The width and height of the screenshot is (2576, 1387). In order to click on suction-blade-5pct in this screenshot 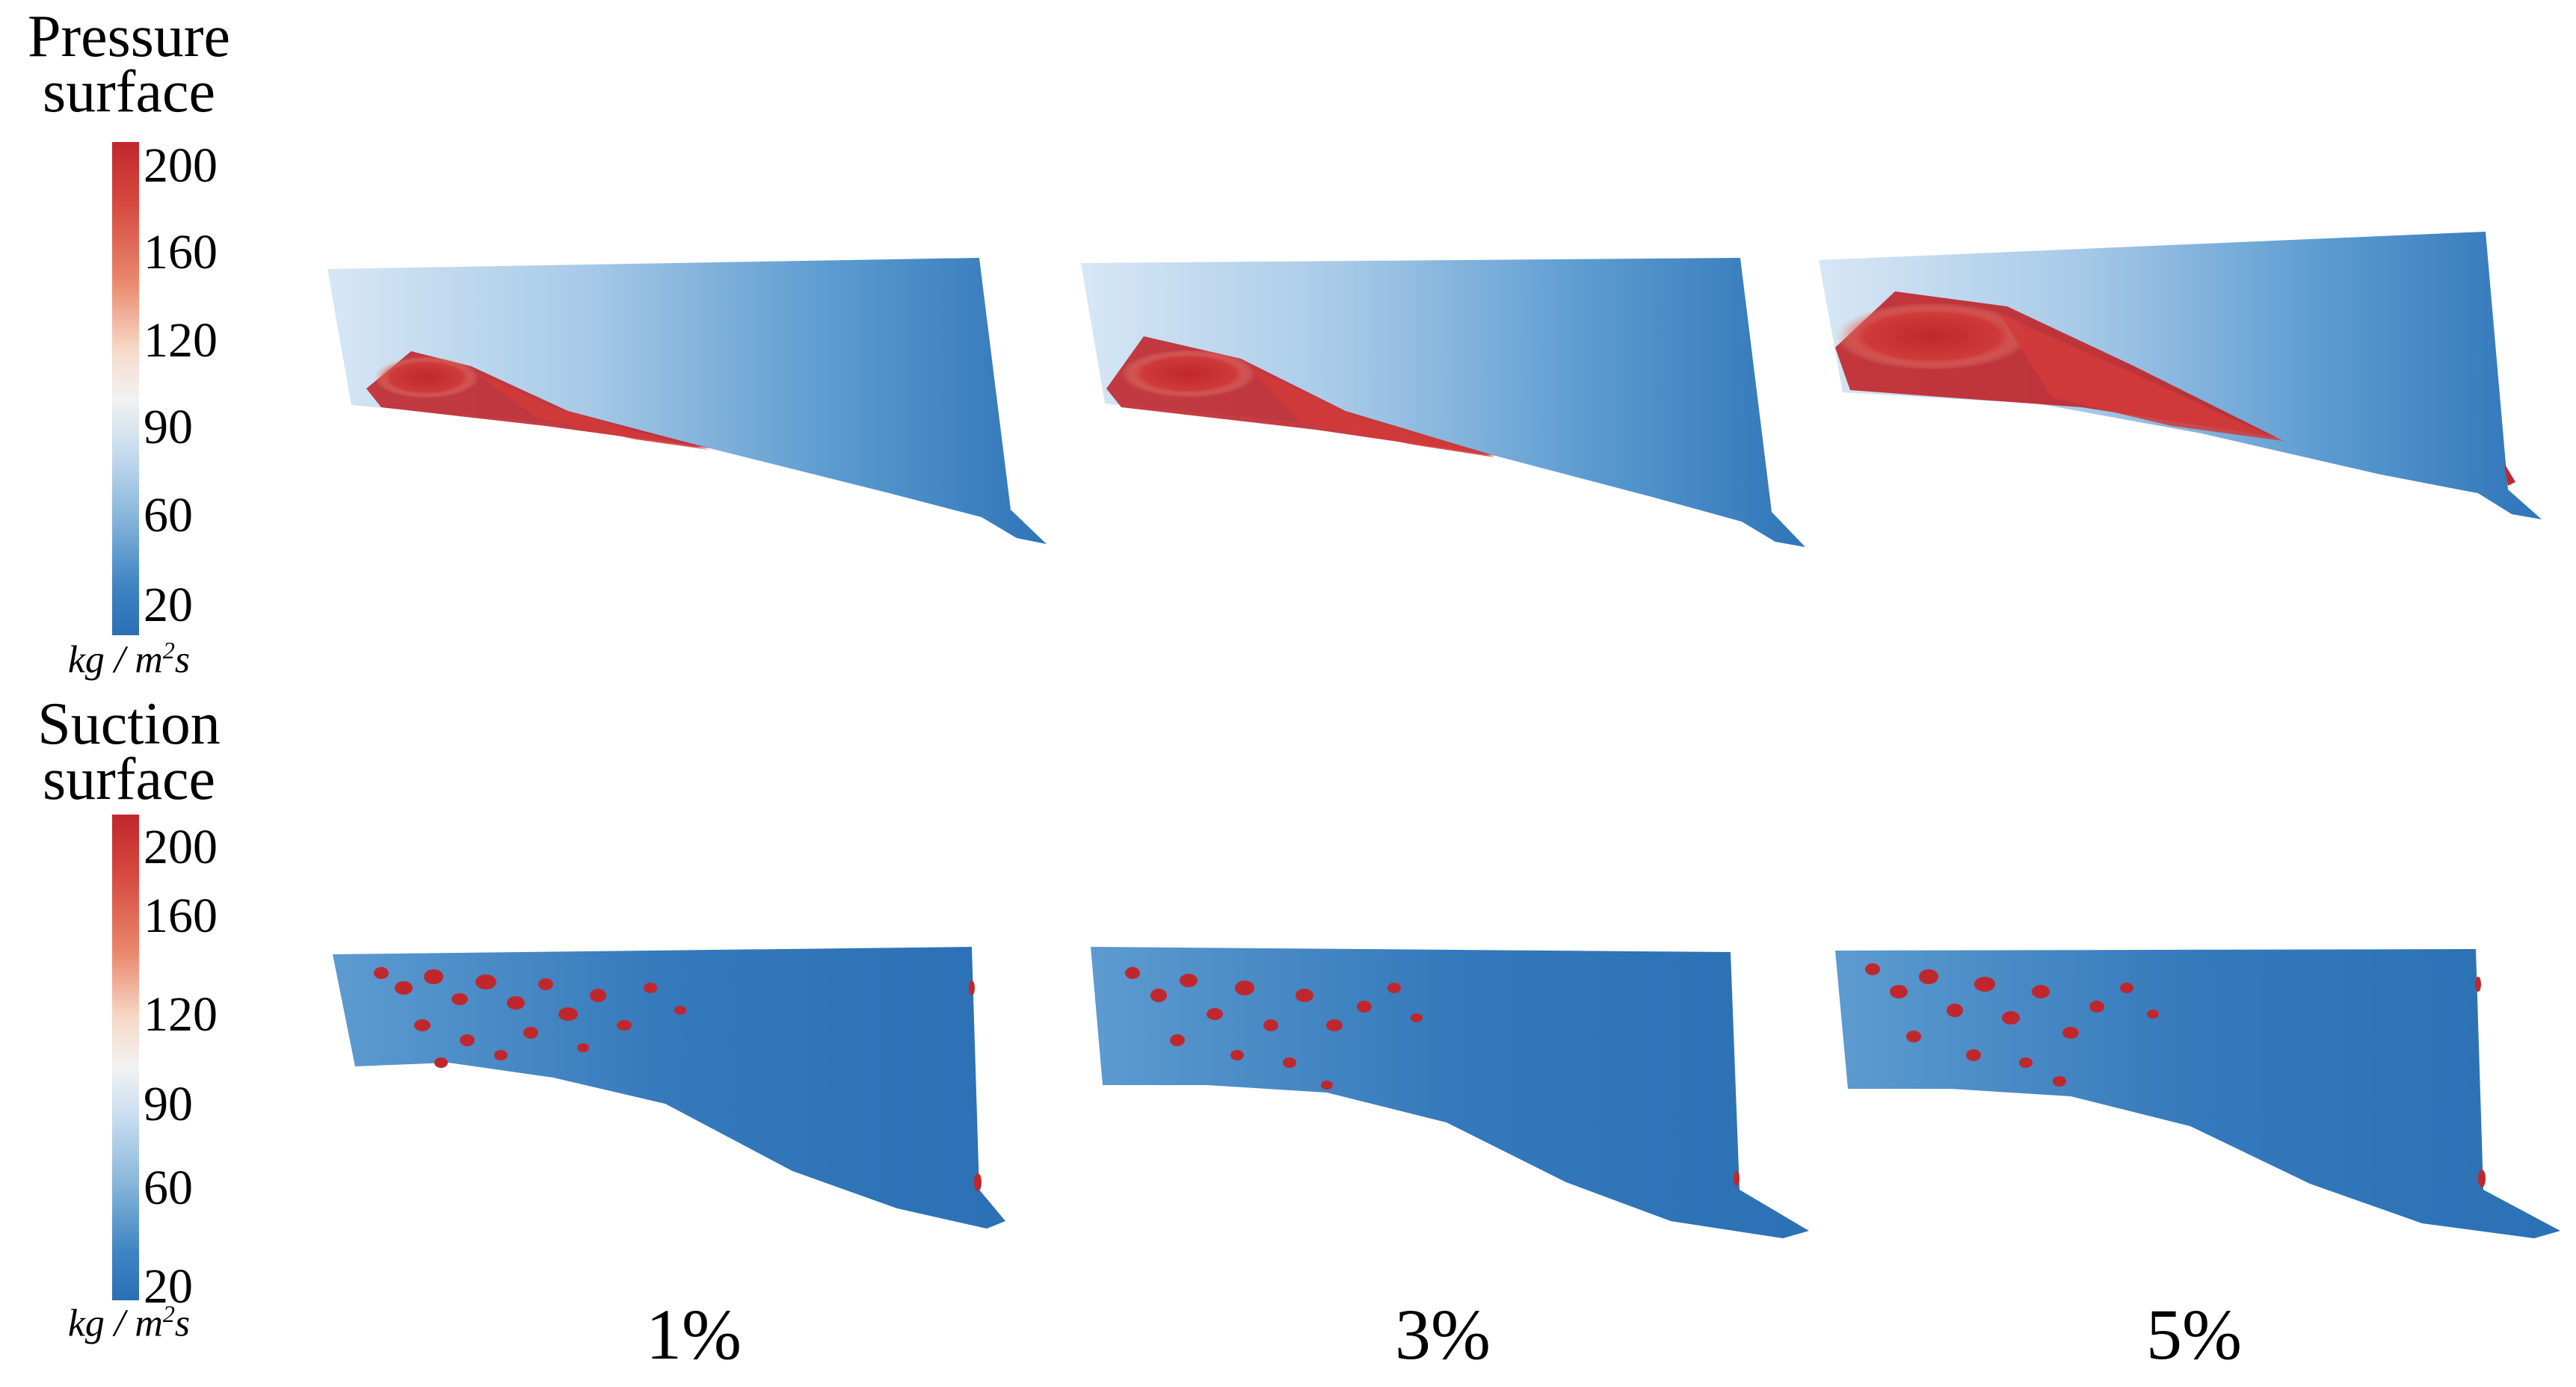, I will do `click(2197, 1093)`.